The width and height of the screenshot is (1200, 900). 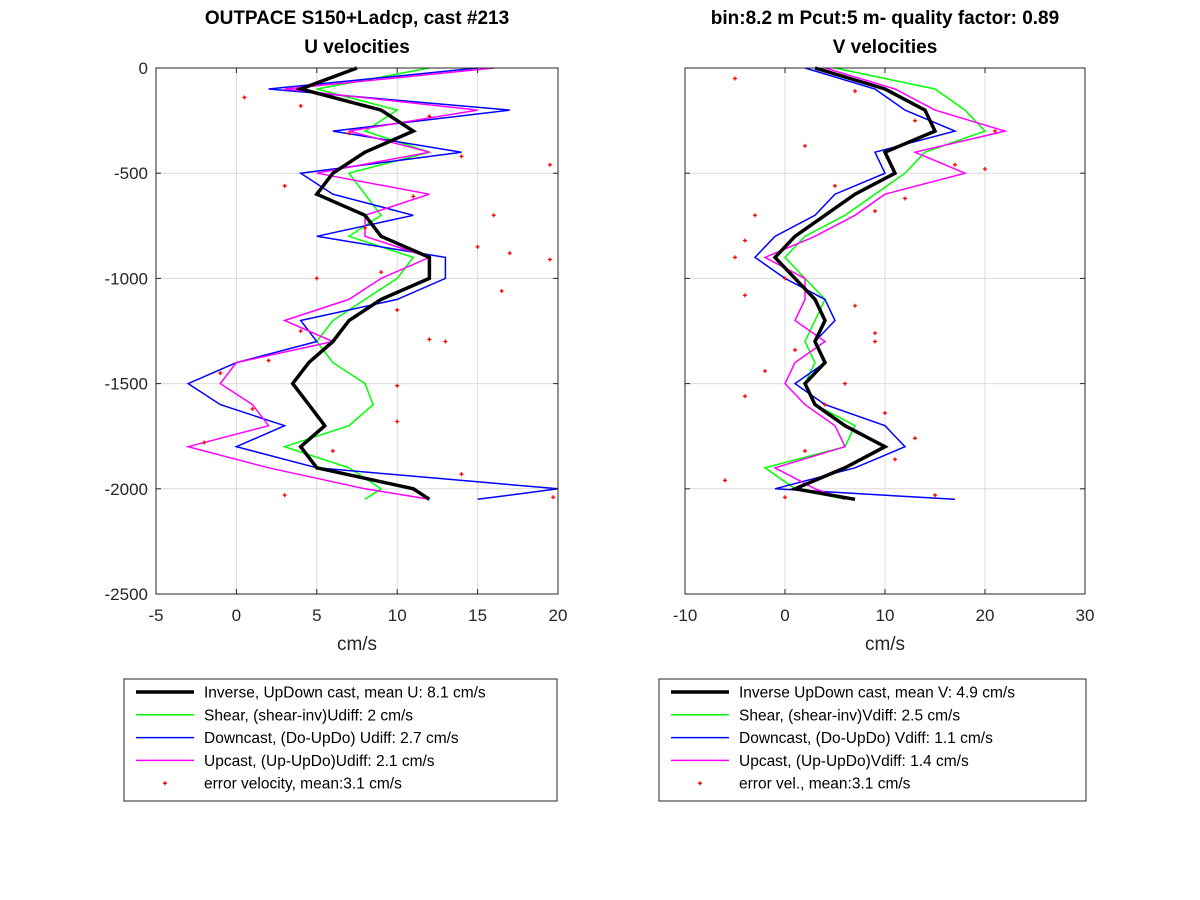 What do you see at coordinates (357, 47) in the screenshot?
I see `chart-subtitle-u: U velocities` at bounding box center [357, 47].